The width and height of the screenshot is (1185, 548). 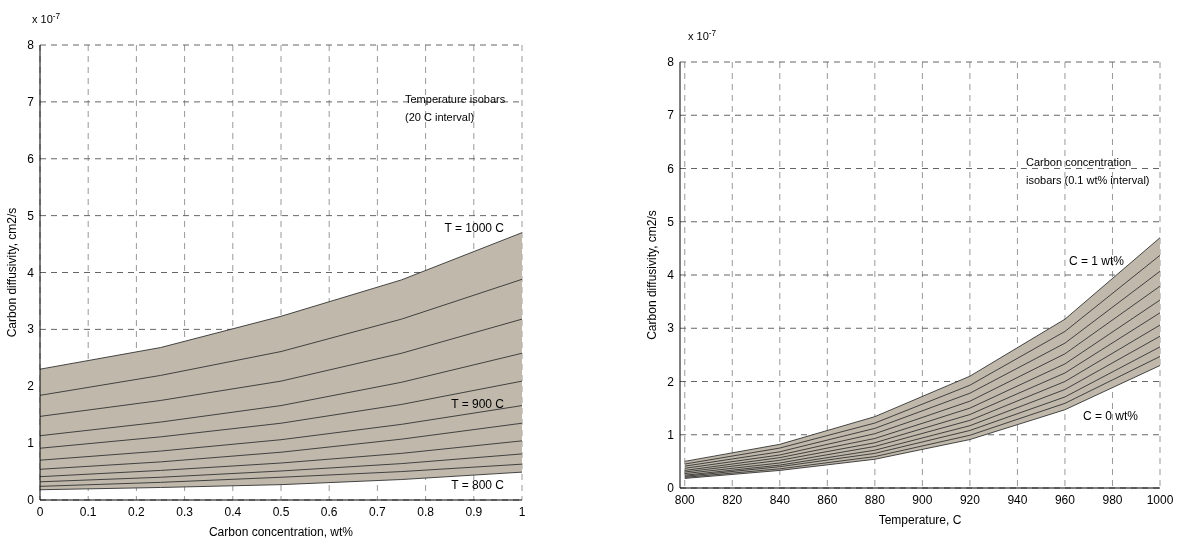 What do you see at coordinates (474, 228) in the screenshot?
I see `annotation: T = 1000 C` at bounding box center [474, 228].